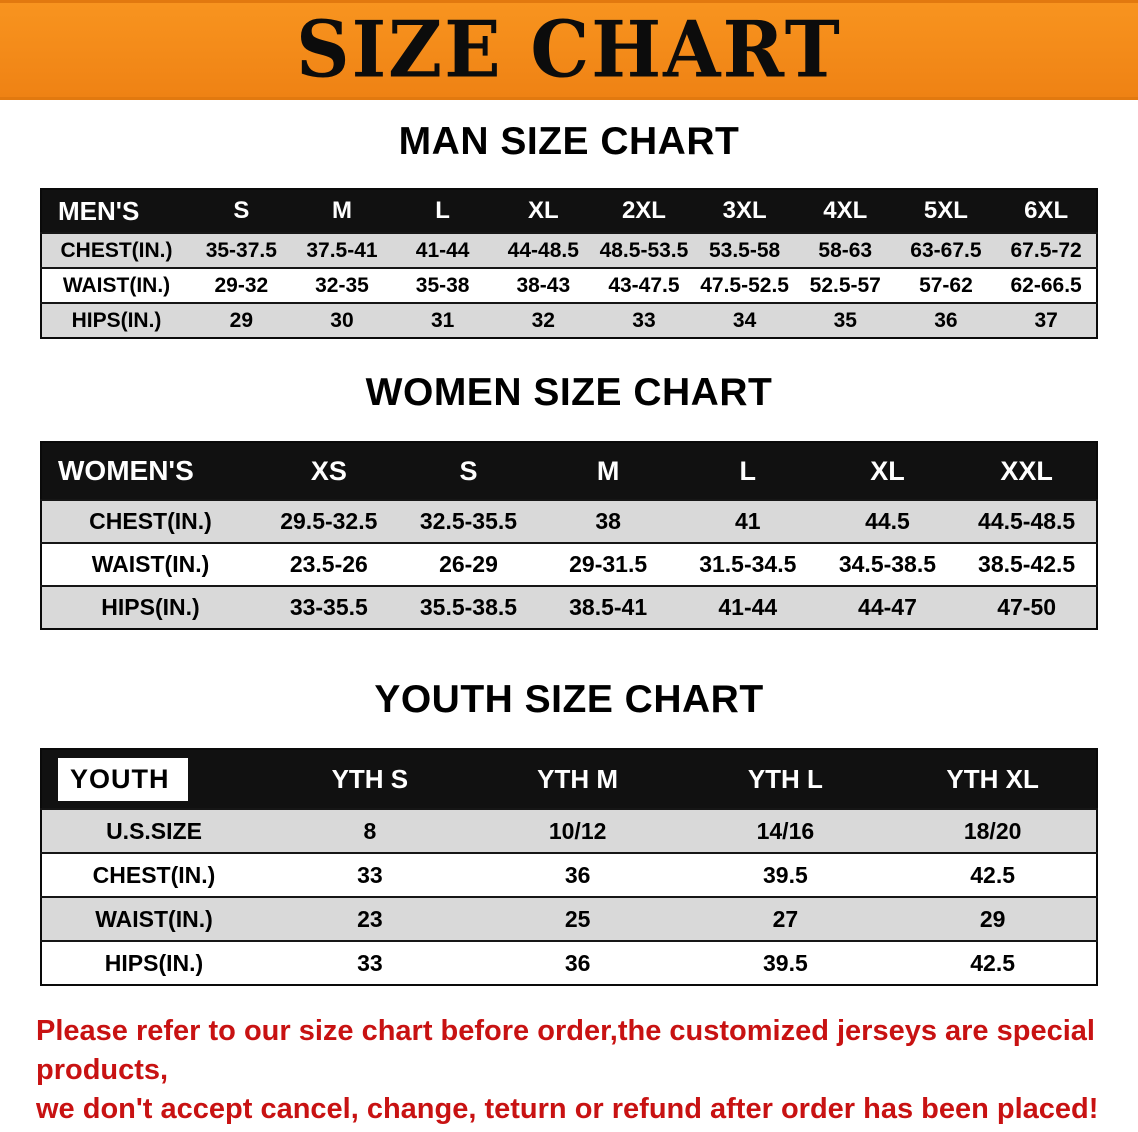 The height and width of the screenshot is (1132, 1138). I want to click on table-row: HIPS(IN.) 29 30 31 32 33 34 35 36 37, so click(569, 320).